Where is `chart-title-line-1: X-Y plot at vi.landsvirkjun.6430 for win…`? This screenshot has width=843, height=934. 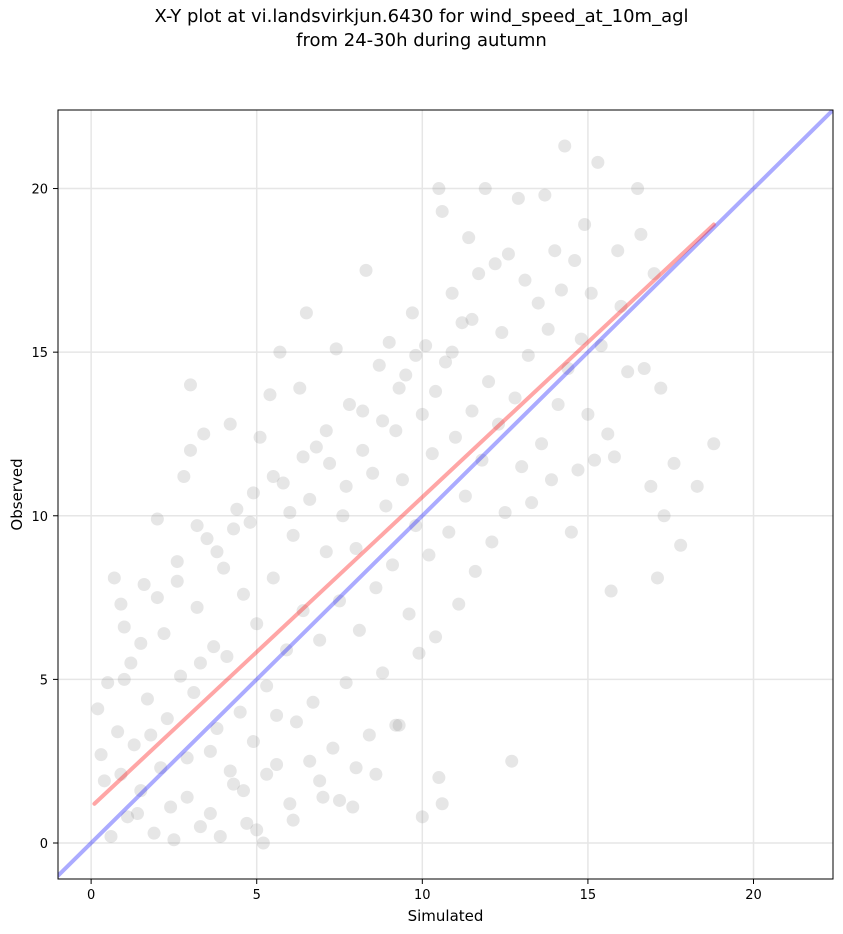 chart-title-line-1: X-Y plot at vi.landsvirkjun.6430 for win… is located at coordinates (421, 16).